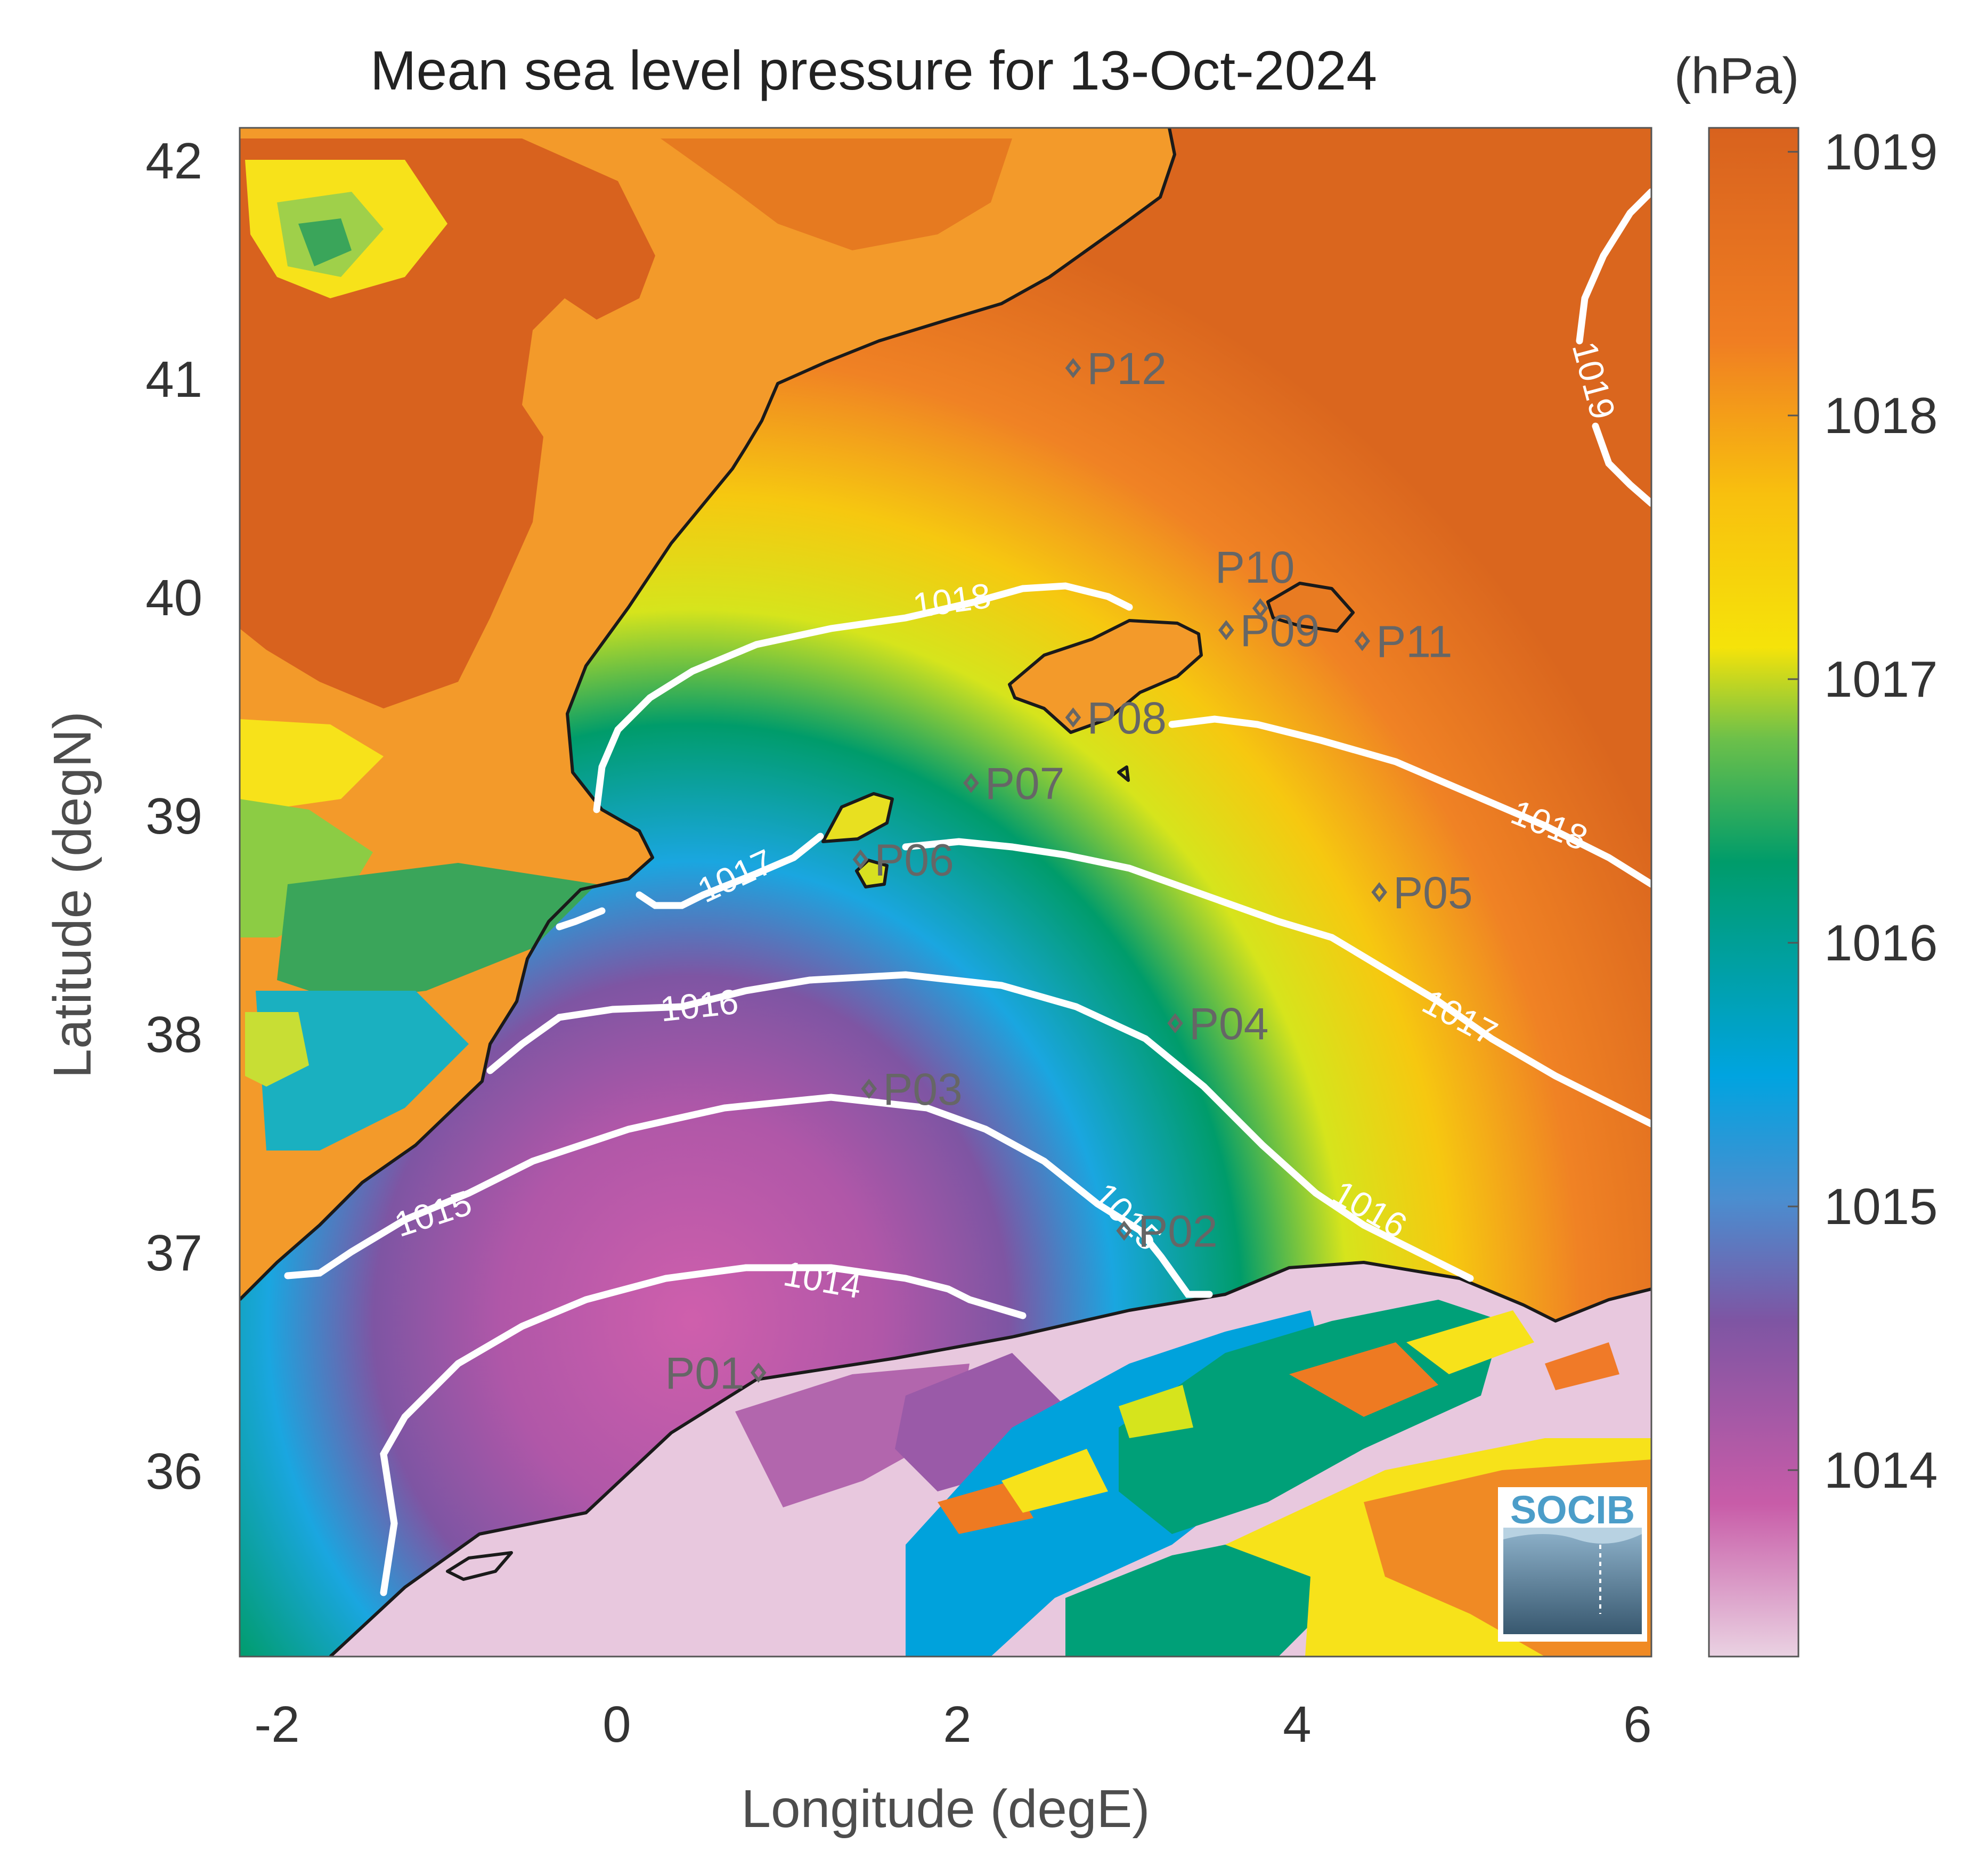 This screenshot has height=1876, width=1987. Describe the element at coordinates (1297, 1724) in the screenshot. I see `x-tick-label: 4` at that location.